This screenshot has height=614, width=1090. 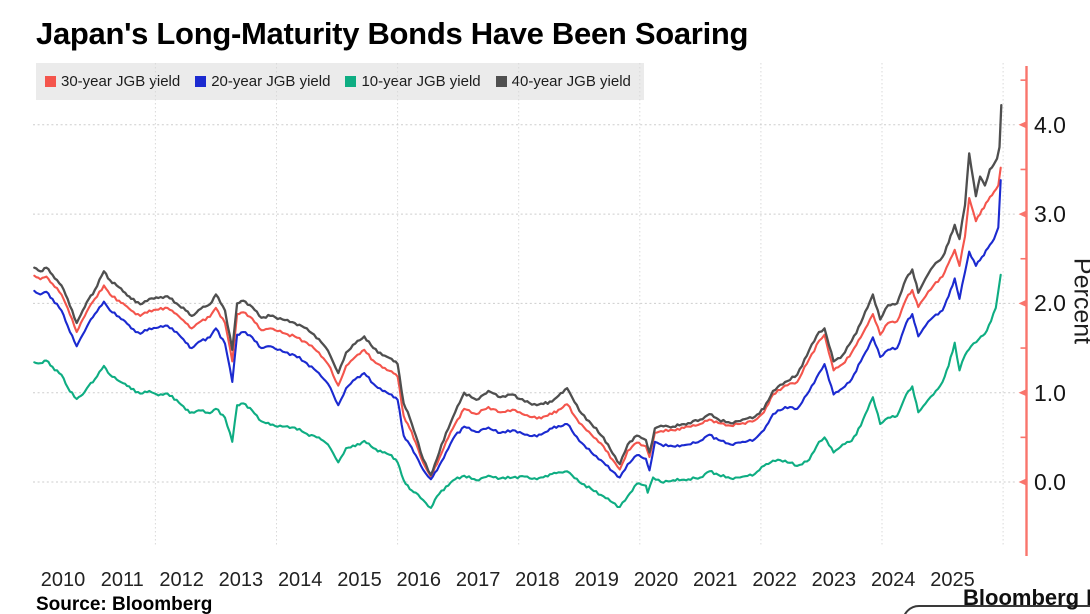 I want to click on source-note: Source: Bloomberg, so click(x=124, y=604).